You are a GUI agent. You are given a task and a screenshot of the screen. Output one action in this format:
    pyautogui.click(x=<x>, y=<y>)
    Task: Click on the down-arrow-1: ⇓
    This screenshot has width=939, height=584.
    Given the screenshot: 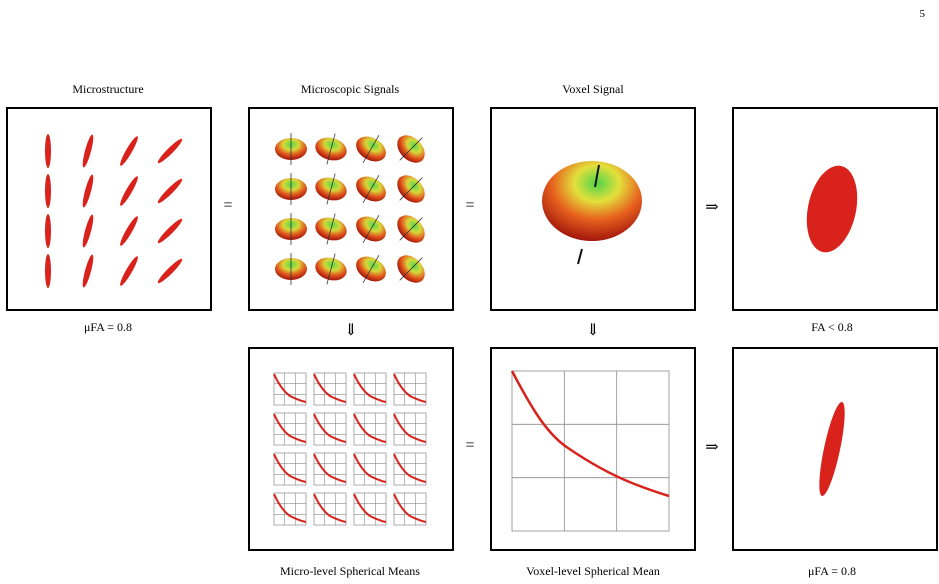 What is the action you would take?
    pyautogui.click(x=351, y=330)
    